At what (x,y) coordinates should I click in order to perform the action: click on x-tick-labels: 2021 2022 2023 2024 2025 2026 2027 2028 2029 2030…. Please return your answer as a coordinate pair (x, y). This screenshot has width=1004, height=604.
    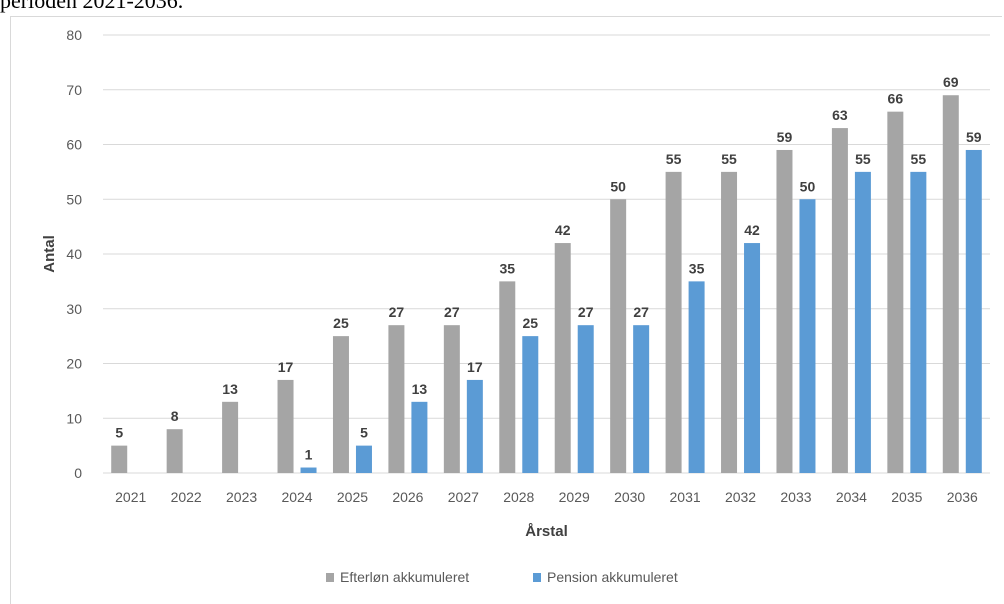
    Looking at the image, I should click on (546, 497).